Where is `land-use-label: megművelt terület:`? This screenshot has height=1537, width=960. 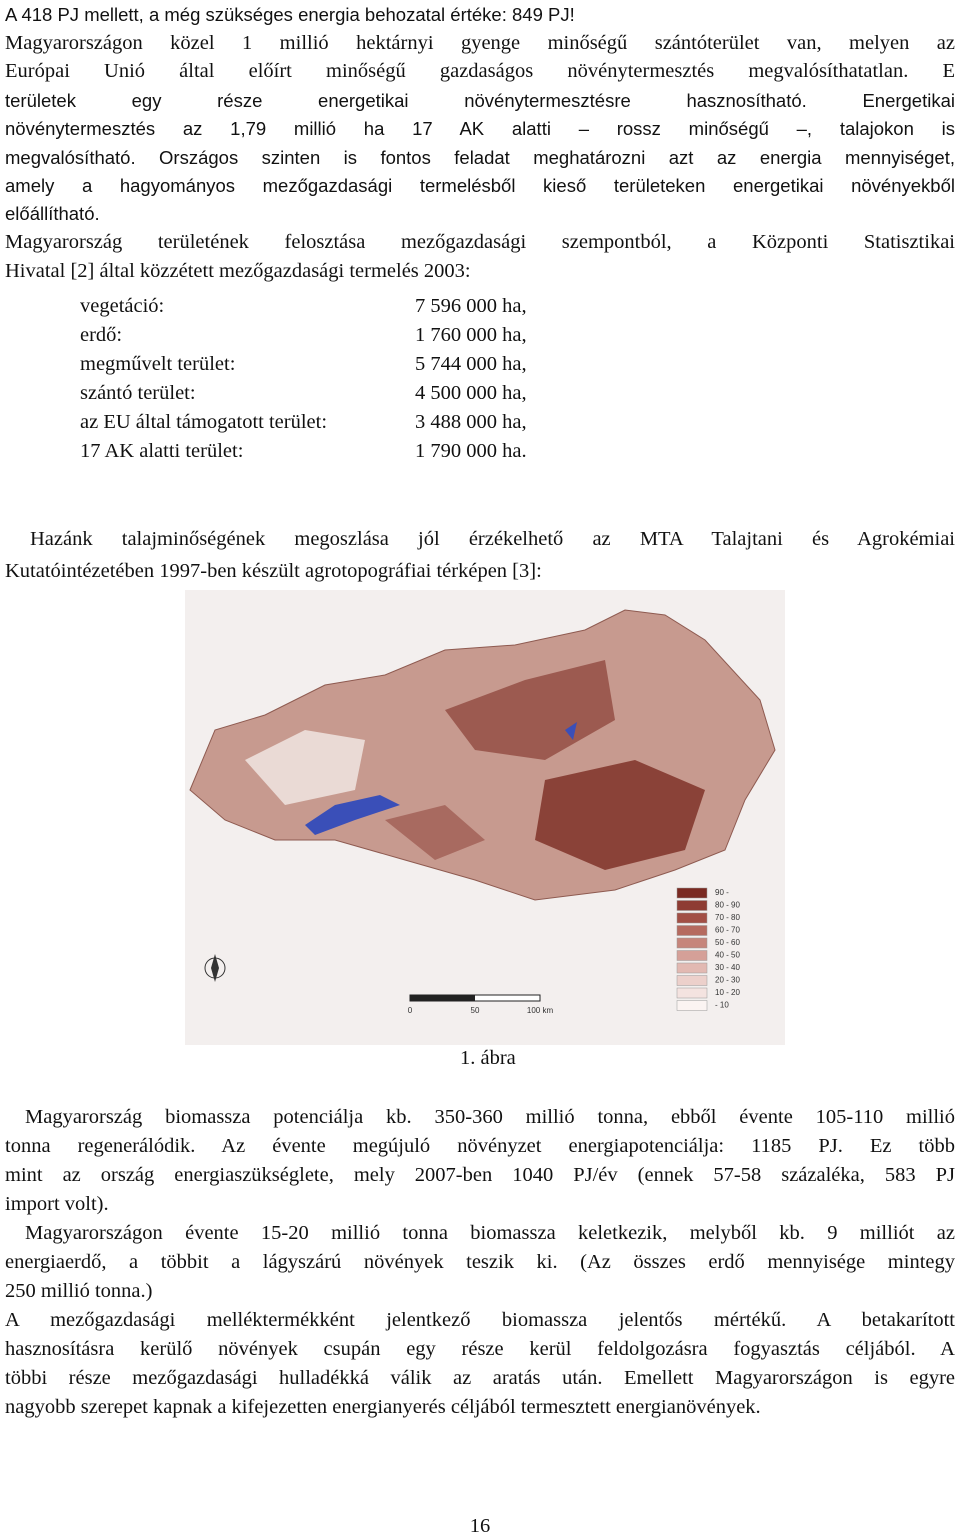 land-use-label: megművelt terület: is located at coordinates (158, 364).